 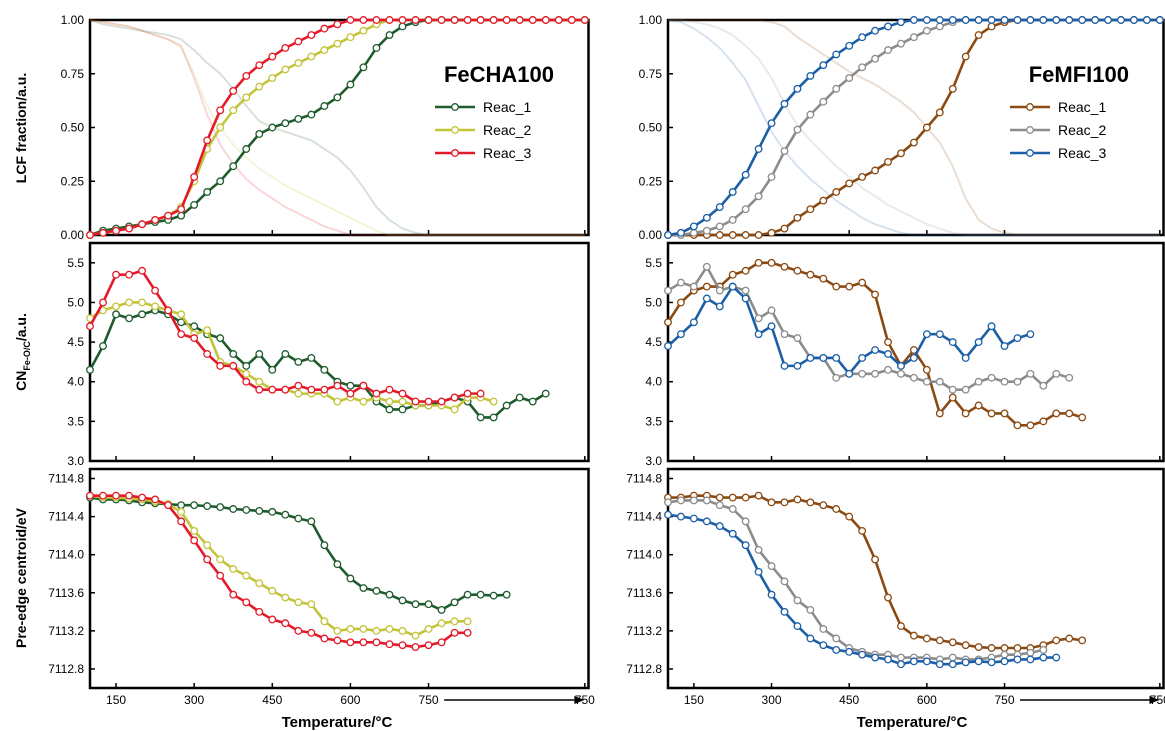 I want to click on x-axis-label-right: Temperature/°C, so click(x=912, y=722).